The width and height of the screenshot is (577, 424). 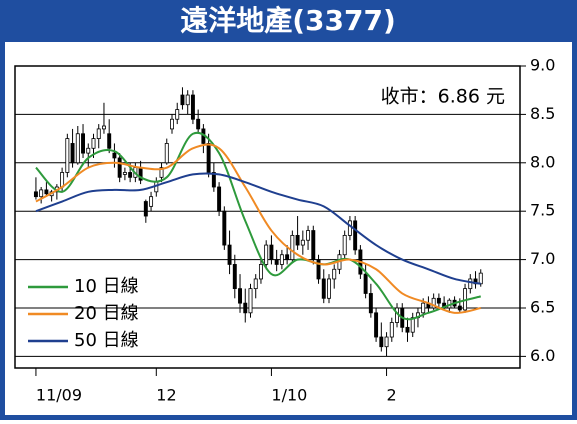 What do you see at coordinates (542, 306) in the screenshot?
I see `y-tick-label: 6.5` at bounding box center [542, 306].